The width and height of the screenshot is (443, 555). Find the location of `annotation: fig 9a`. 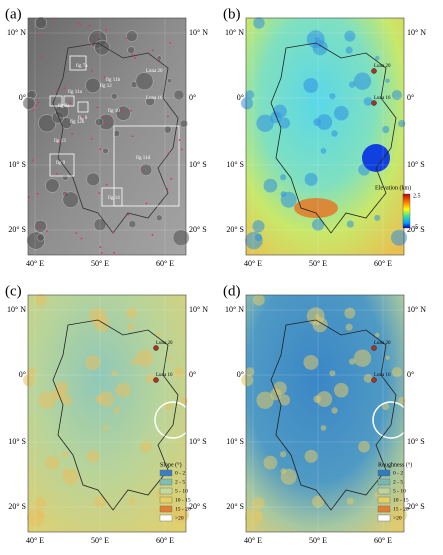

annotation: fig 9a is located at coordinates (64, 106).